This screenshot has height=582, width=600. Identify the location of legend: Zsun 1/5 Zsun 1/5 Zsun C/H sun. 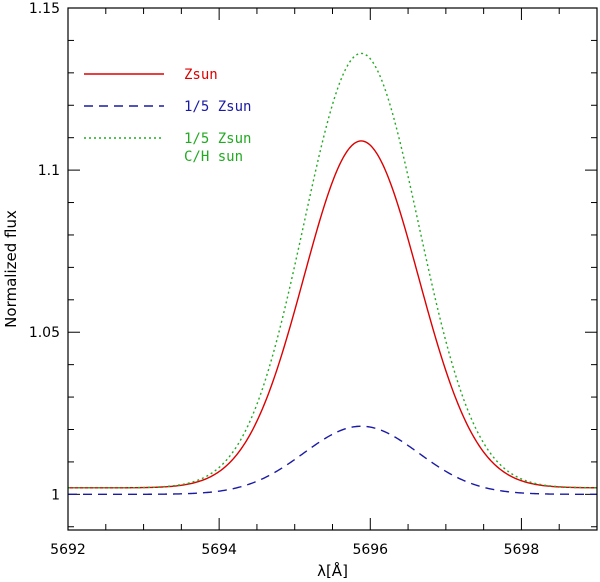
(167, 116).